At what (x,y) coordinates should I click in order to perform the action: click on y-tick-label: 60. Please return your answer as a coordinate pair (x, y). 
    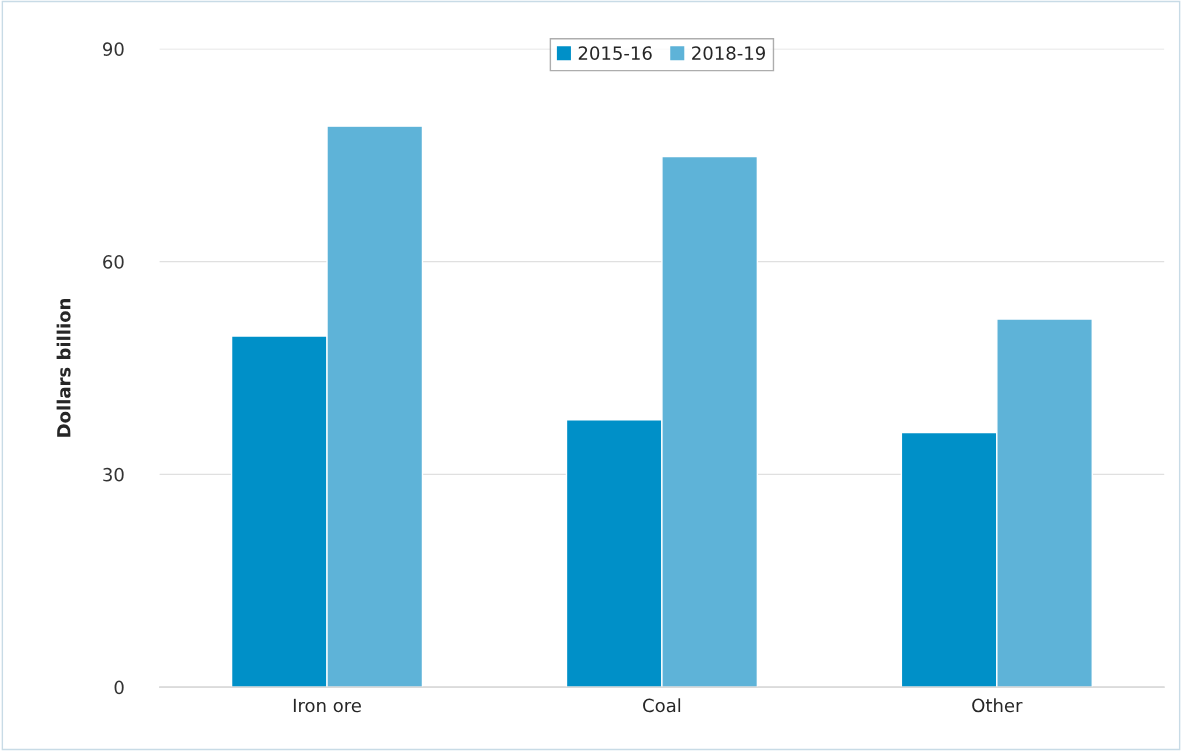
    Looking at the image, I should click on (113, 262).